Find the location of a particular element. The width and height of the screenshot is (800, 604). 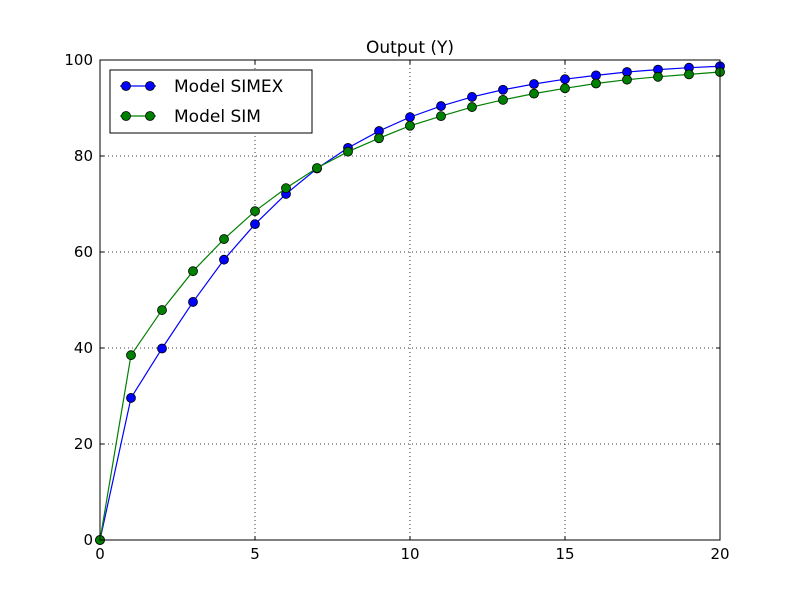

y-tick-label: 60 is located at coordinates (83, 252).